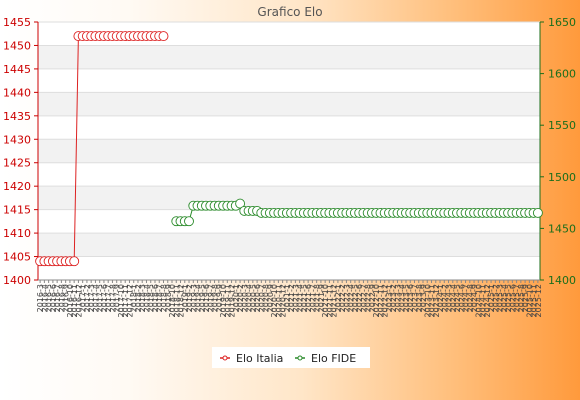 The image size is (580, 400). I want to click on x-tick-label: 2024-4, so click(453, 298).